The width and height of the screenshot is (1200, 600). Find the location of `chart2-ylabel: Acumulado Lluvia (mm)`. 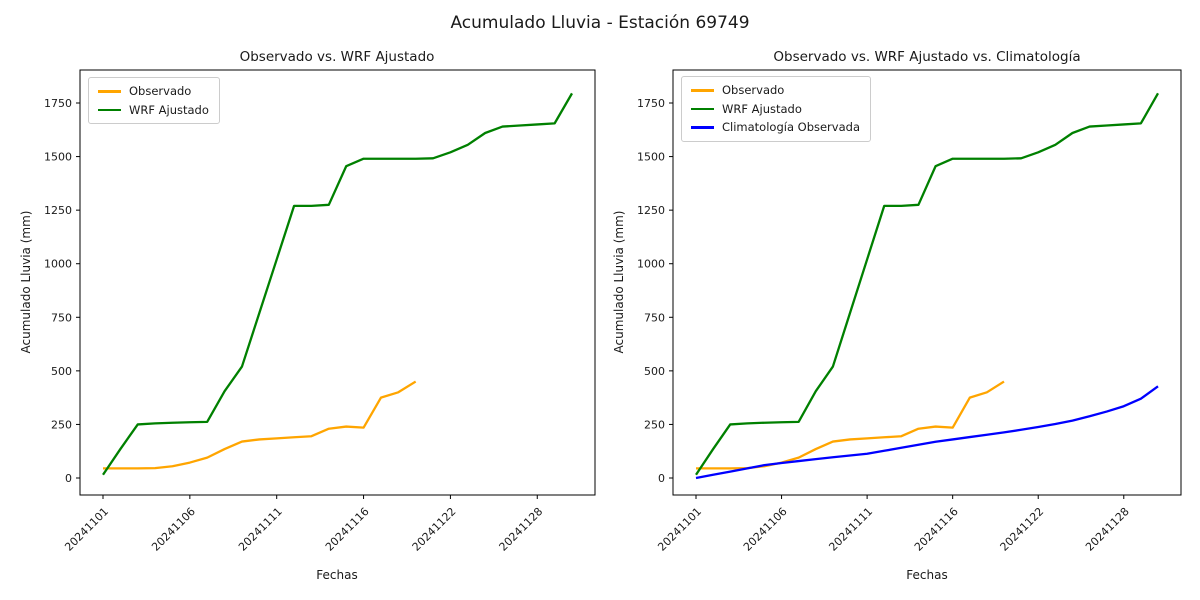

chart2-ylabel: Acumulado Lluvia (mm) is located at coordinates (619, 282).